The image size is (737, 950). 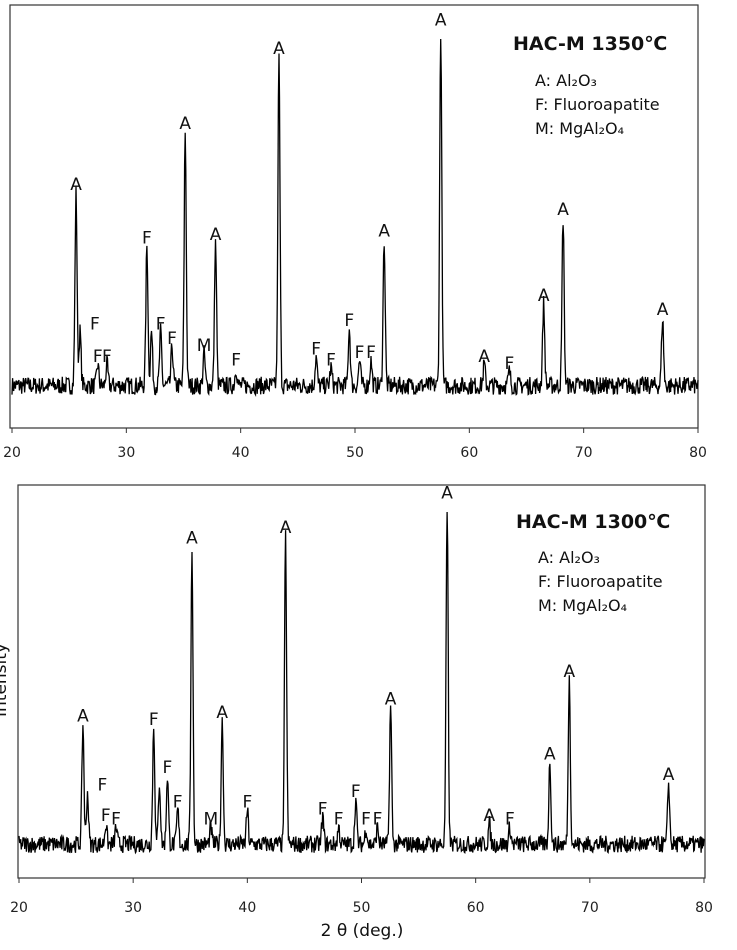 I want to click on chart-title: HAC-M 1300℃, so click(x=593, y=522).